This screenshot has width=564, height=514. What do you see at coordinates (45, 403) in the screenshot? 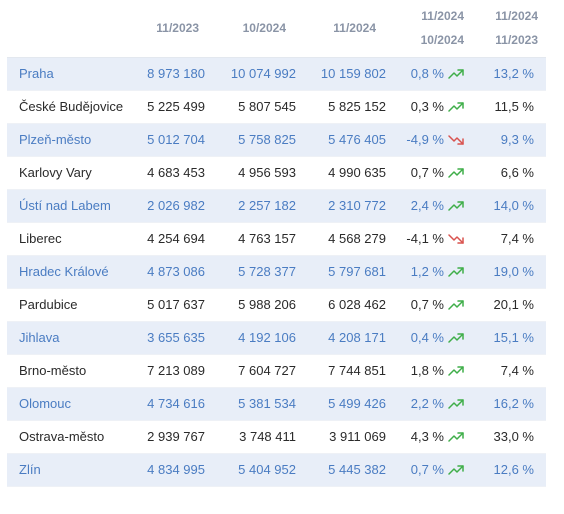
I see `region-name: Olomouc` at bounding box center [45, 403].